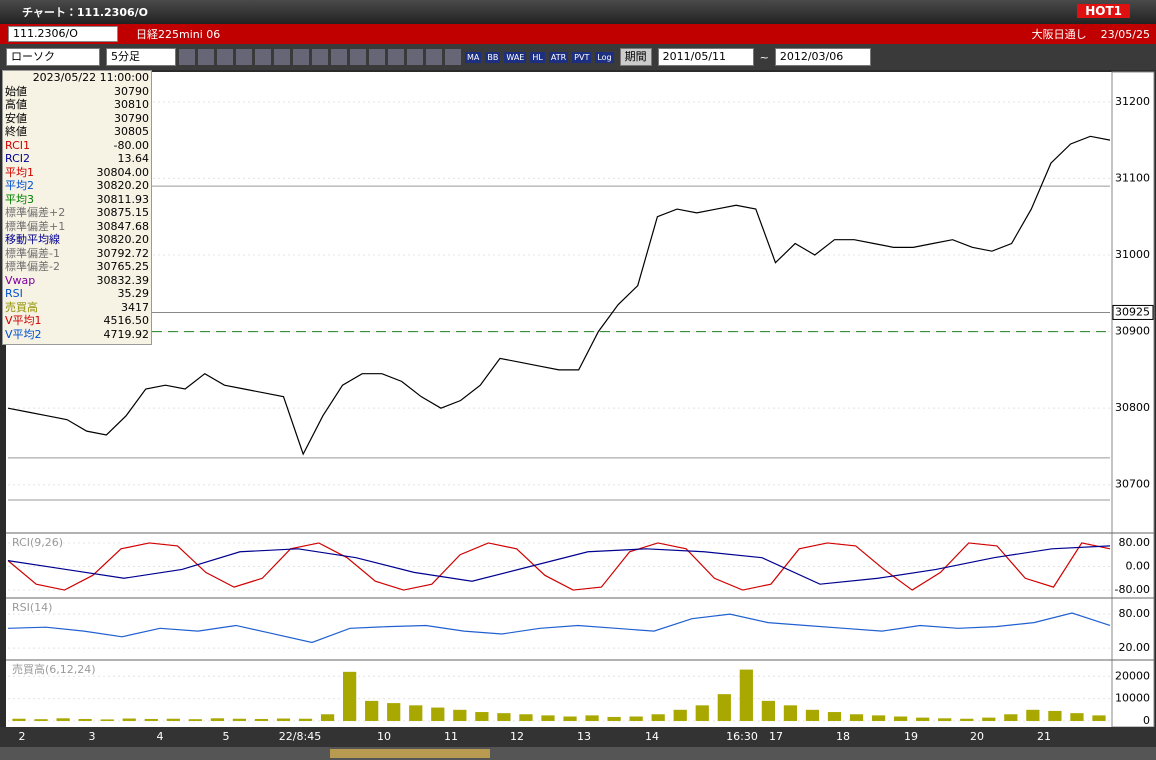 Image resolution: width=1156 pixels, height=760 pixels. I want to click on x-tick-label: 22/8:45, so click(300, 736).